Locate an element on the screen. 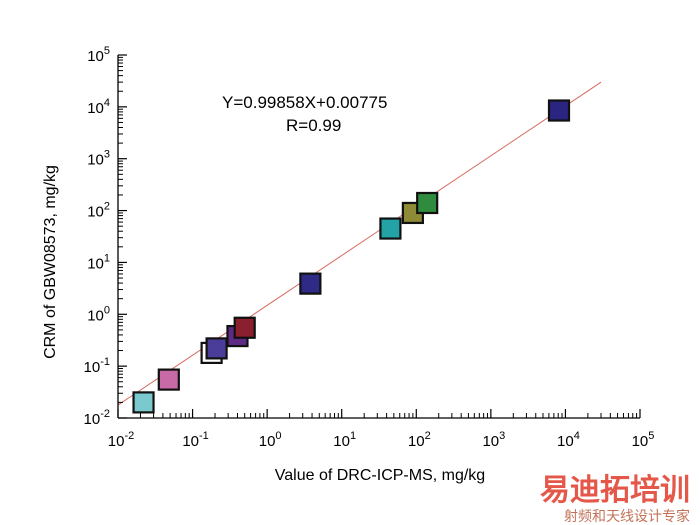  y-tick-label: 10⁻² is located at coordinates (97, 418).